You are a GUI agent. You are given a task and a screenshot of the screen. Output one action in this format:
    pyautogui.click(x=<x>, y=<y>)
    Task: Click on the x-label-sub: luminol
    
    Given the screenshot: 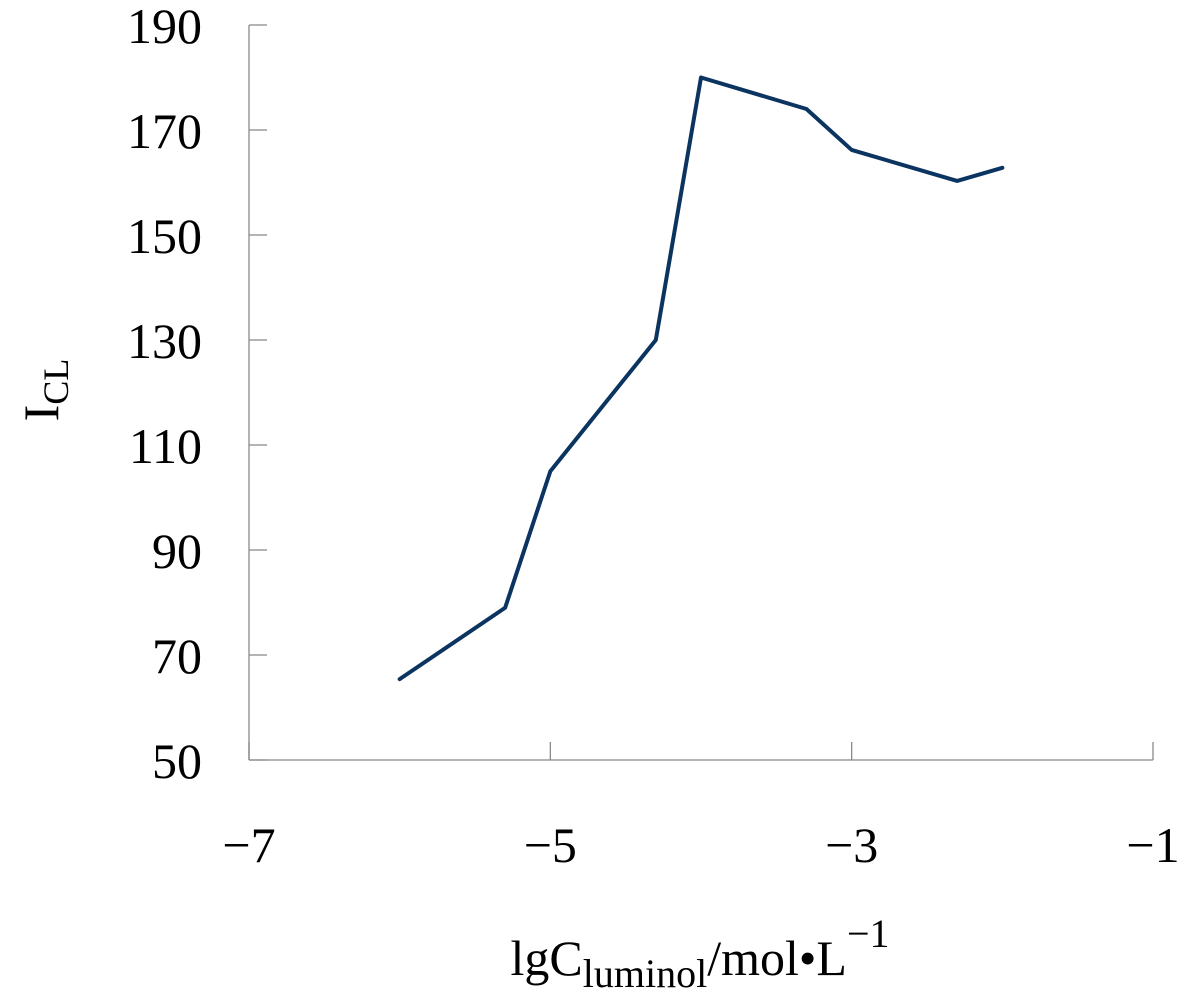 What is the action you would take?
    pyautogui.click(x=645, y=973)
    